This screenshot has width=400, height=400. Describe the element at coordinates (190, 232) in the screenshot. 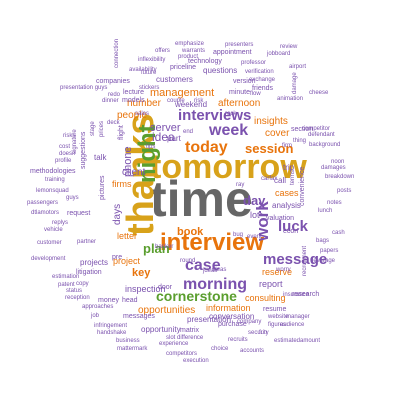

I see `word-book: book` at that location.